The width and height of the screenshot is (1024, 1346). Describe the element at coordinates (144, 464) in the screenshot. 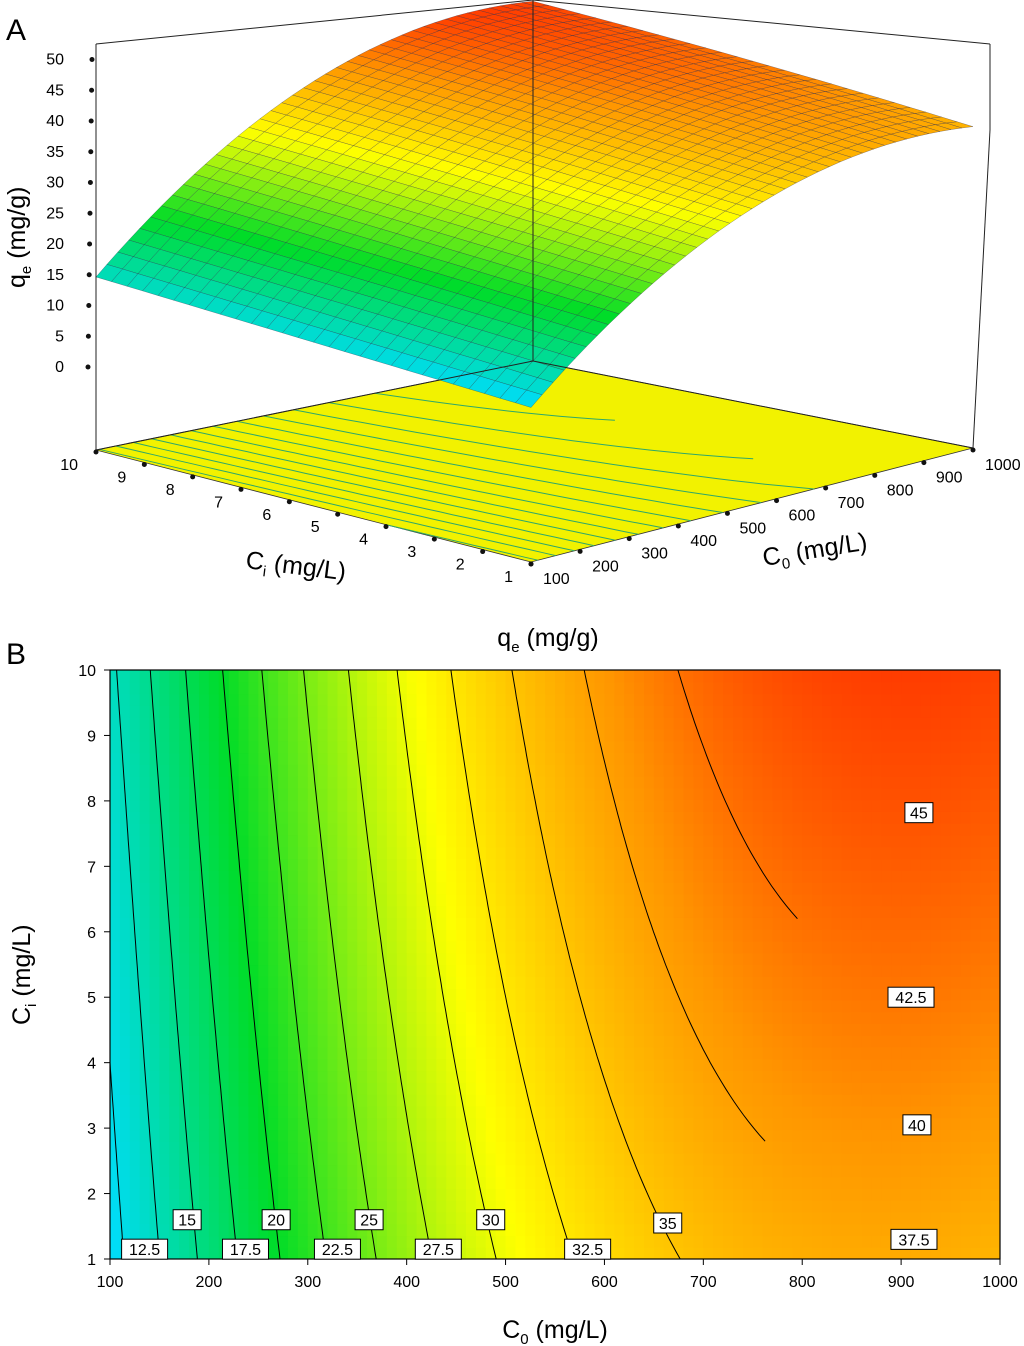

I see `ci-tick-mark` at that location.